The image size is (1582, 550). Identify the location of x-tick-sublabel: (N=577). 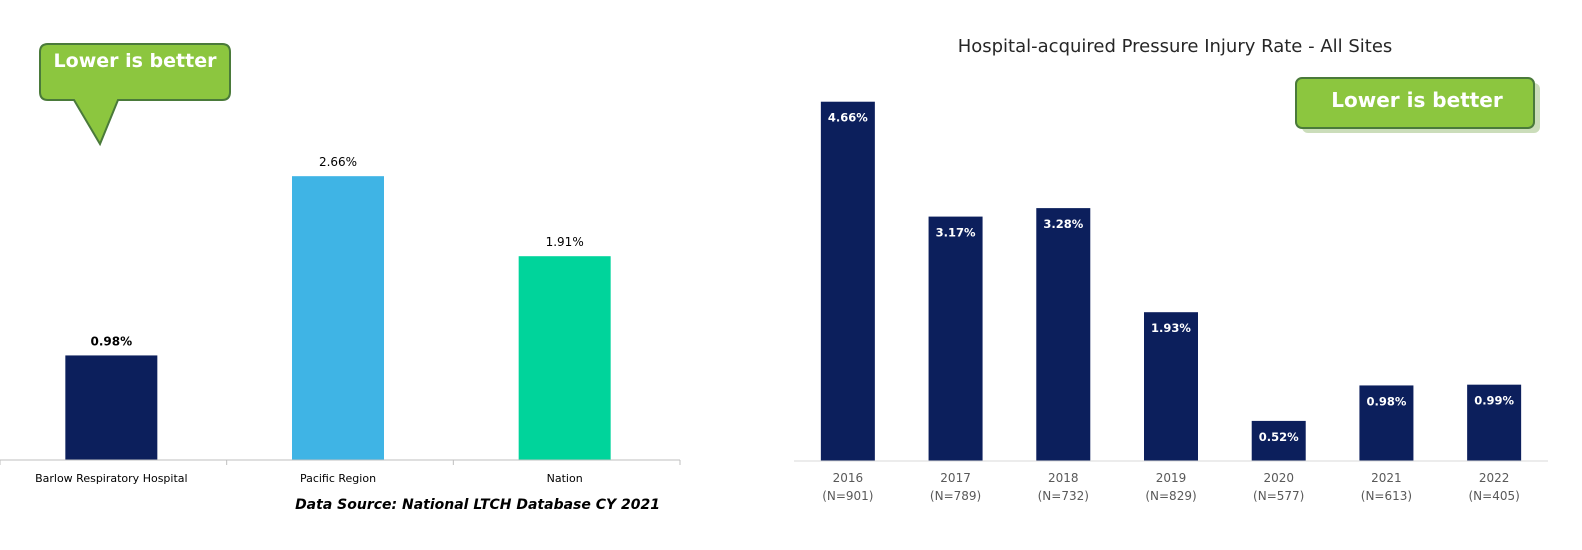
(1278, 496).